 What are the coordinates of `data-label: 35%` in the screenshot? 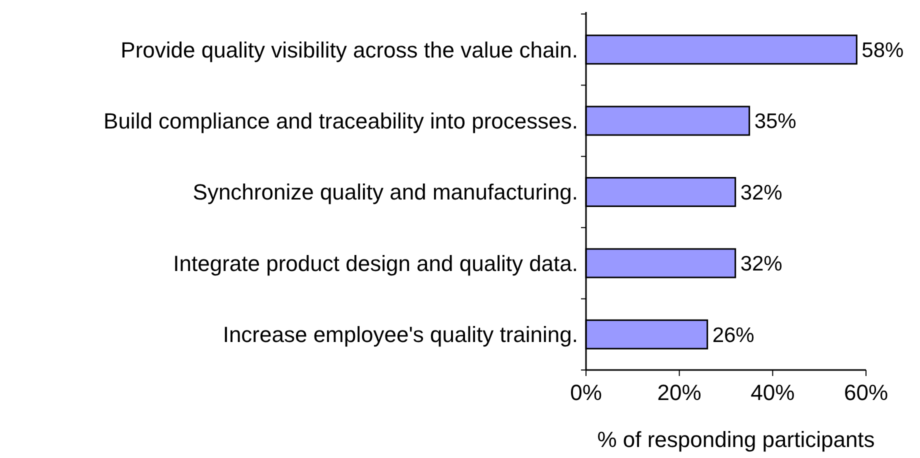 It's located at (775, 122).